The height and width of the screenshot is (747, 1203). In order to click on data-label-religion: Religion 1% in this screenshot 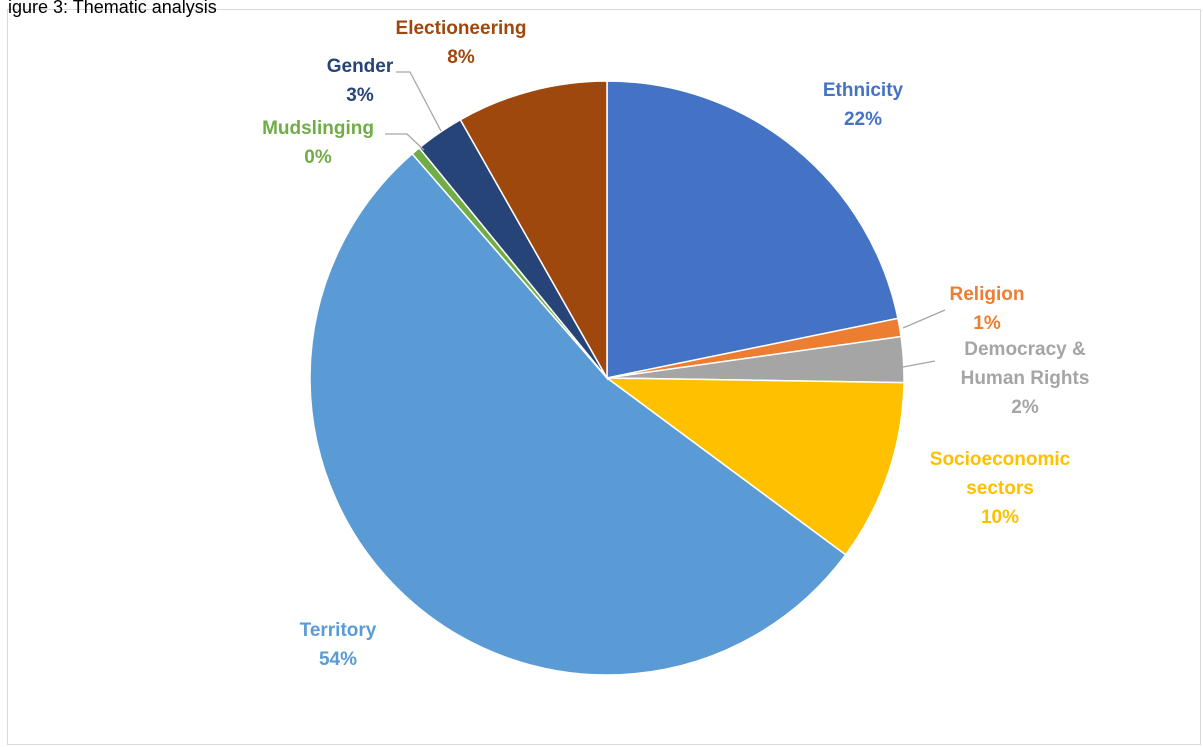, I will do `click(987, 309)`.